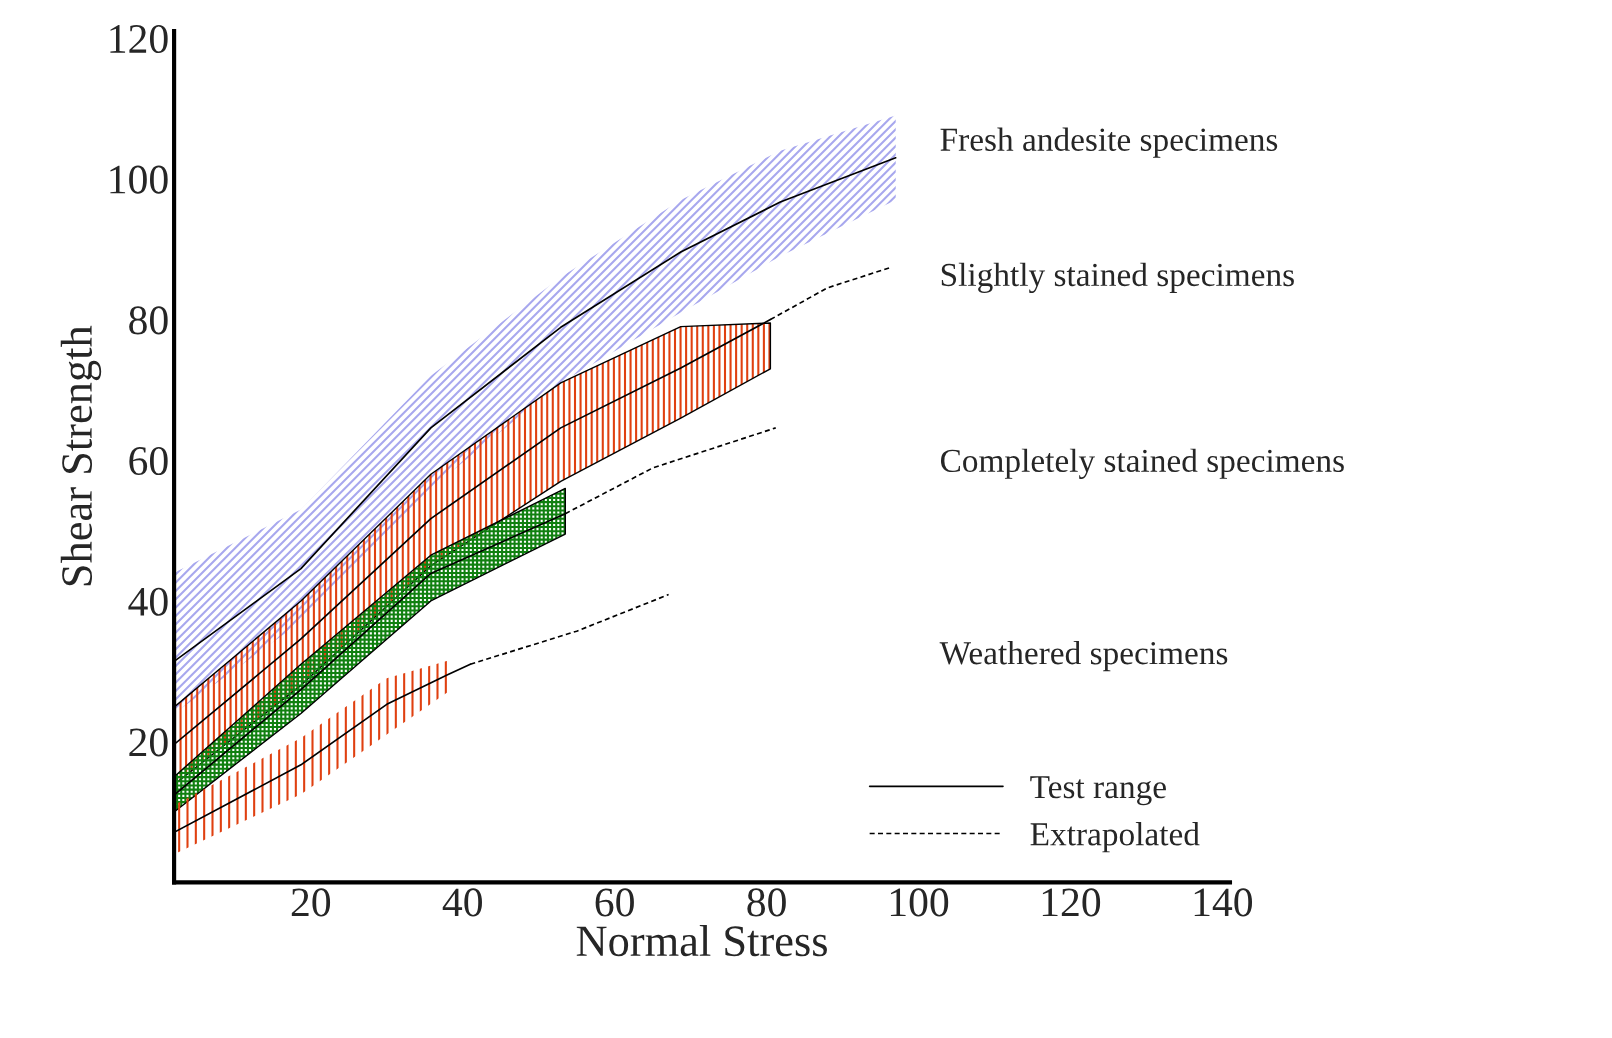 The height and width of the screenshot is (1038, 1612). I want to click on y-tick-label: 80, so click(148, 320).